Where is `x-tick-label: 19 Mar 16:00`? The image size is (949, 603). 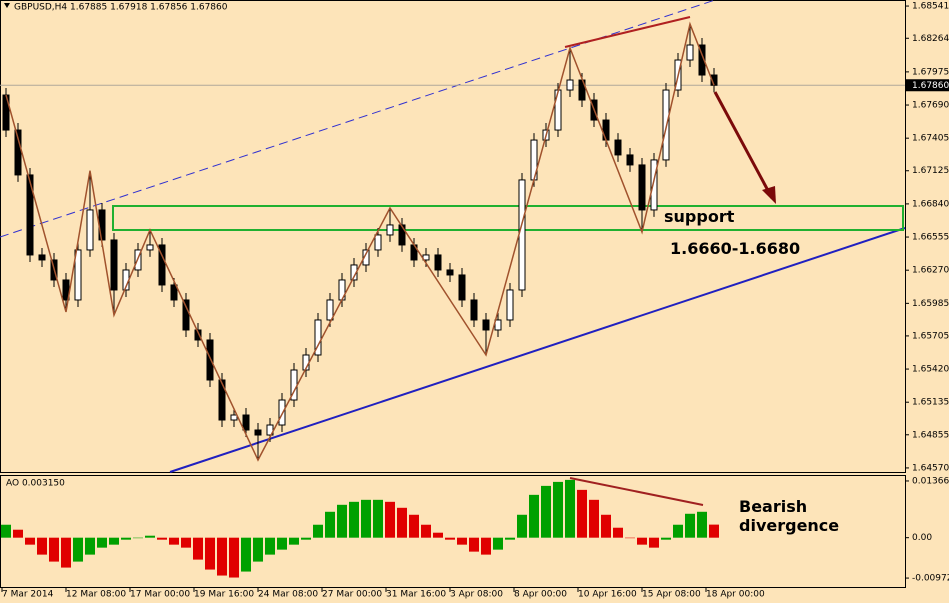
x-tick-label: 19 Mar 16:00 is located at coordinates (224, 595).